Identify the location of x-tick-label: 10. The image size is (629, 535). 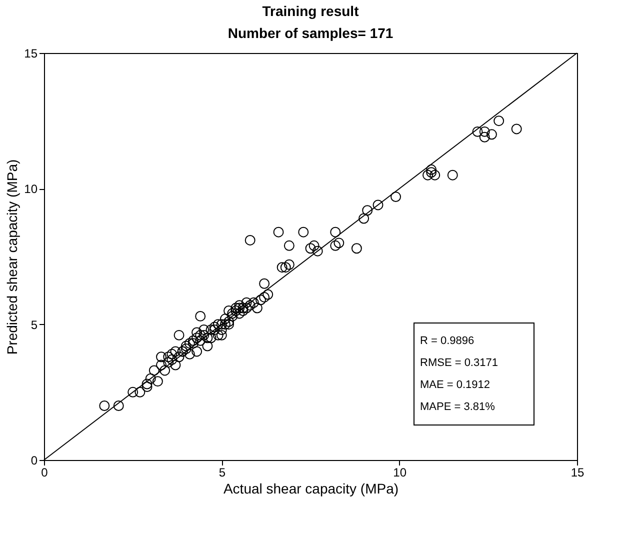
(400, 473).